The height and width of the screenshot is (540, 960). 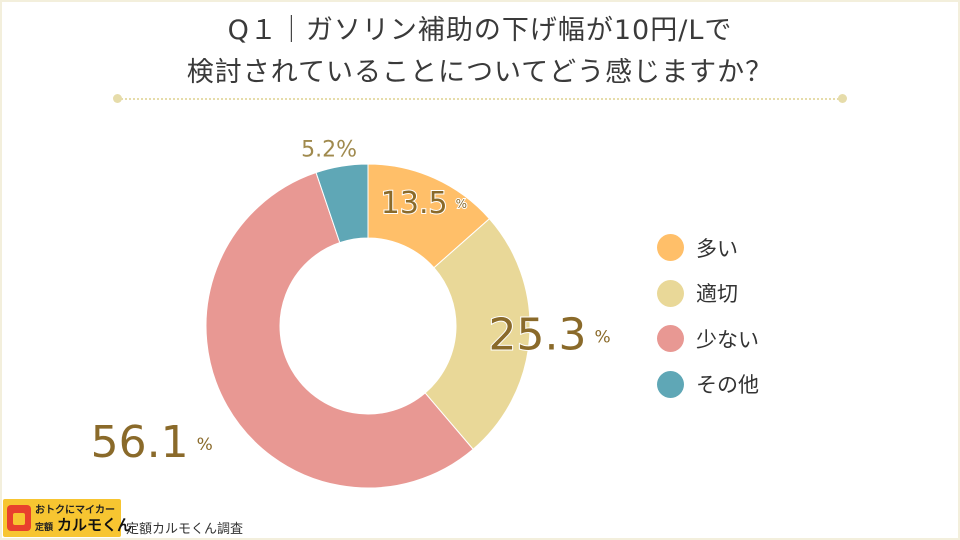 I want to click on legend-item-少ない: 少ない, so click(x=708, y=339).